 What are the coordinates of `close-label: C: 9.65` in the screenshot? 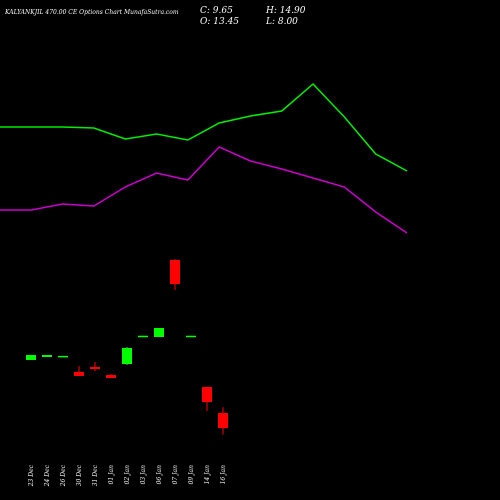 It's located at (216, 11).